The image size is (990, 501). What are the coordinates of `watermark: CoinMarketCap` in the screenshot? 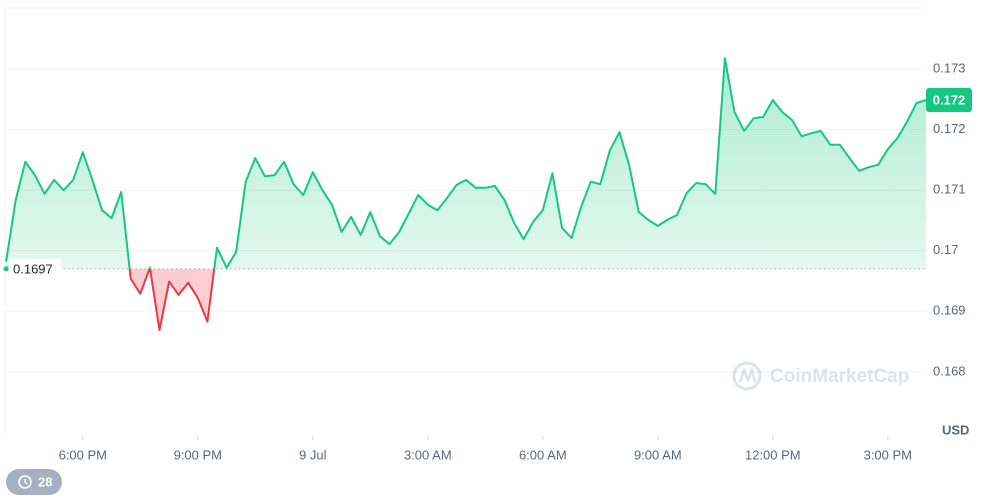 It's located at (820, 376).